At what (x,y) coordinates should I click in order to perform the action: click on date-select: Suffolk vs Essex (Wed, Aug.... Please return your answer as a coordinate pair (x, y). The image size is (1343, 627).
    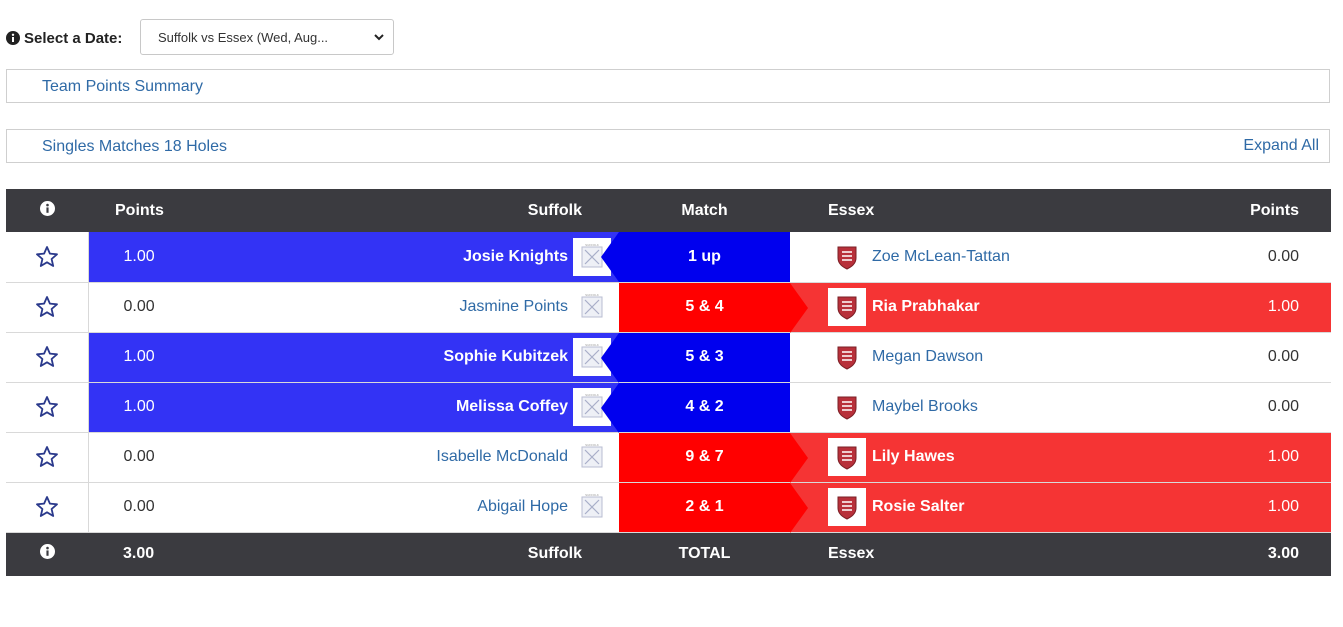
    Looking at the image, I should click on (267, 37).